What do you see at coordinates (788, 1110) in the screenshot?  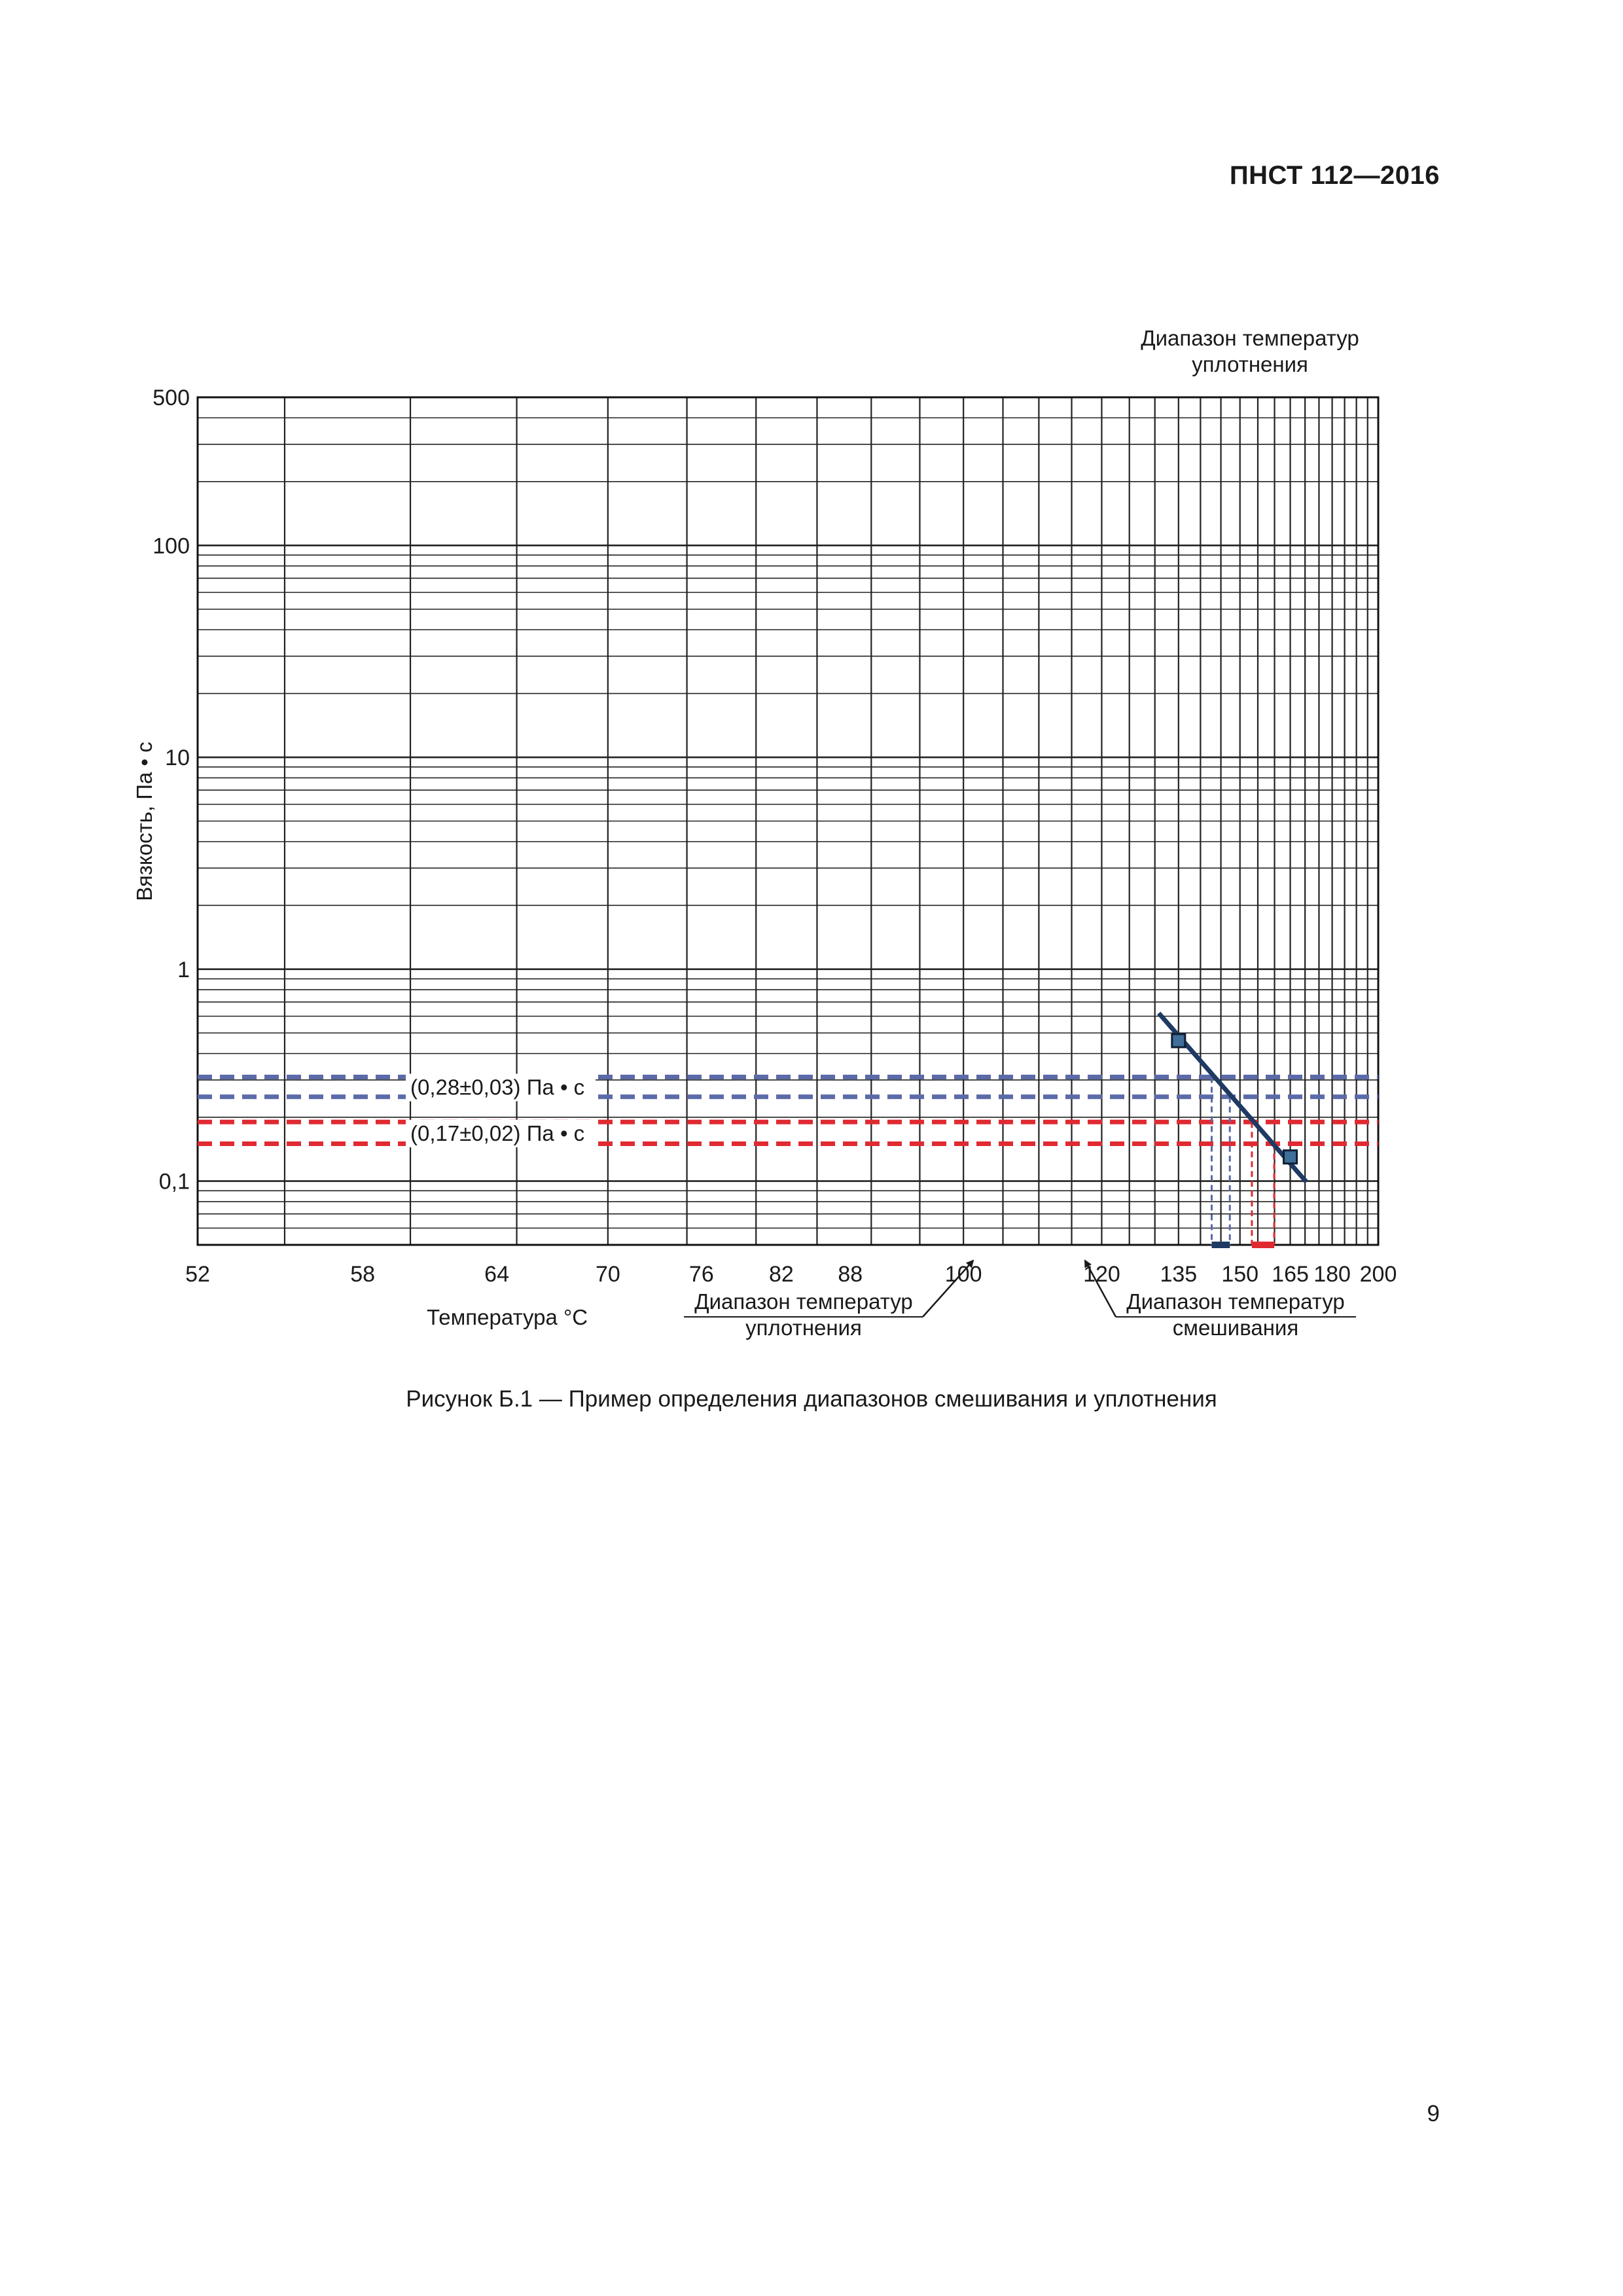 I see `reference-lines: (0,28±0,03) Па • с (0,17±0,02) Па • с` at bounding box center [788, 1110].